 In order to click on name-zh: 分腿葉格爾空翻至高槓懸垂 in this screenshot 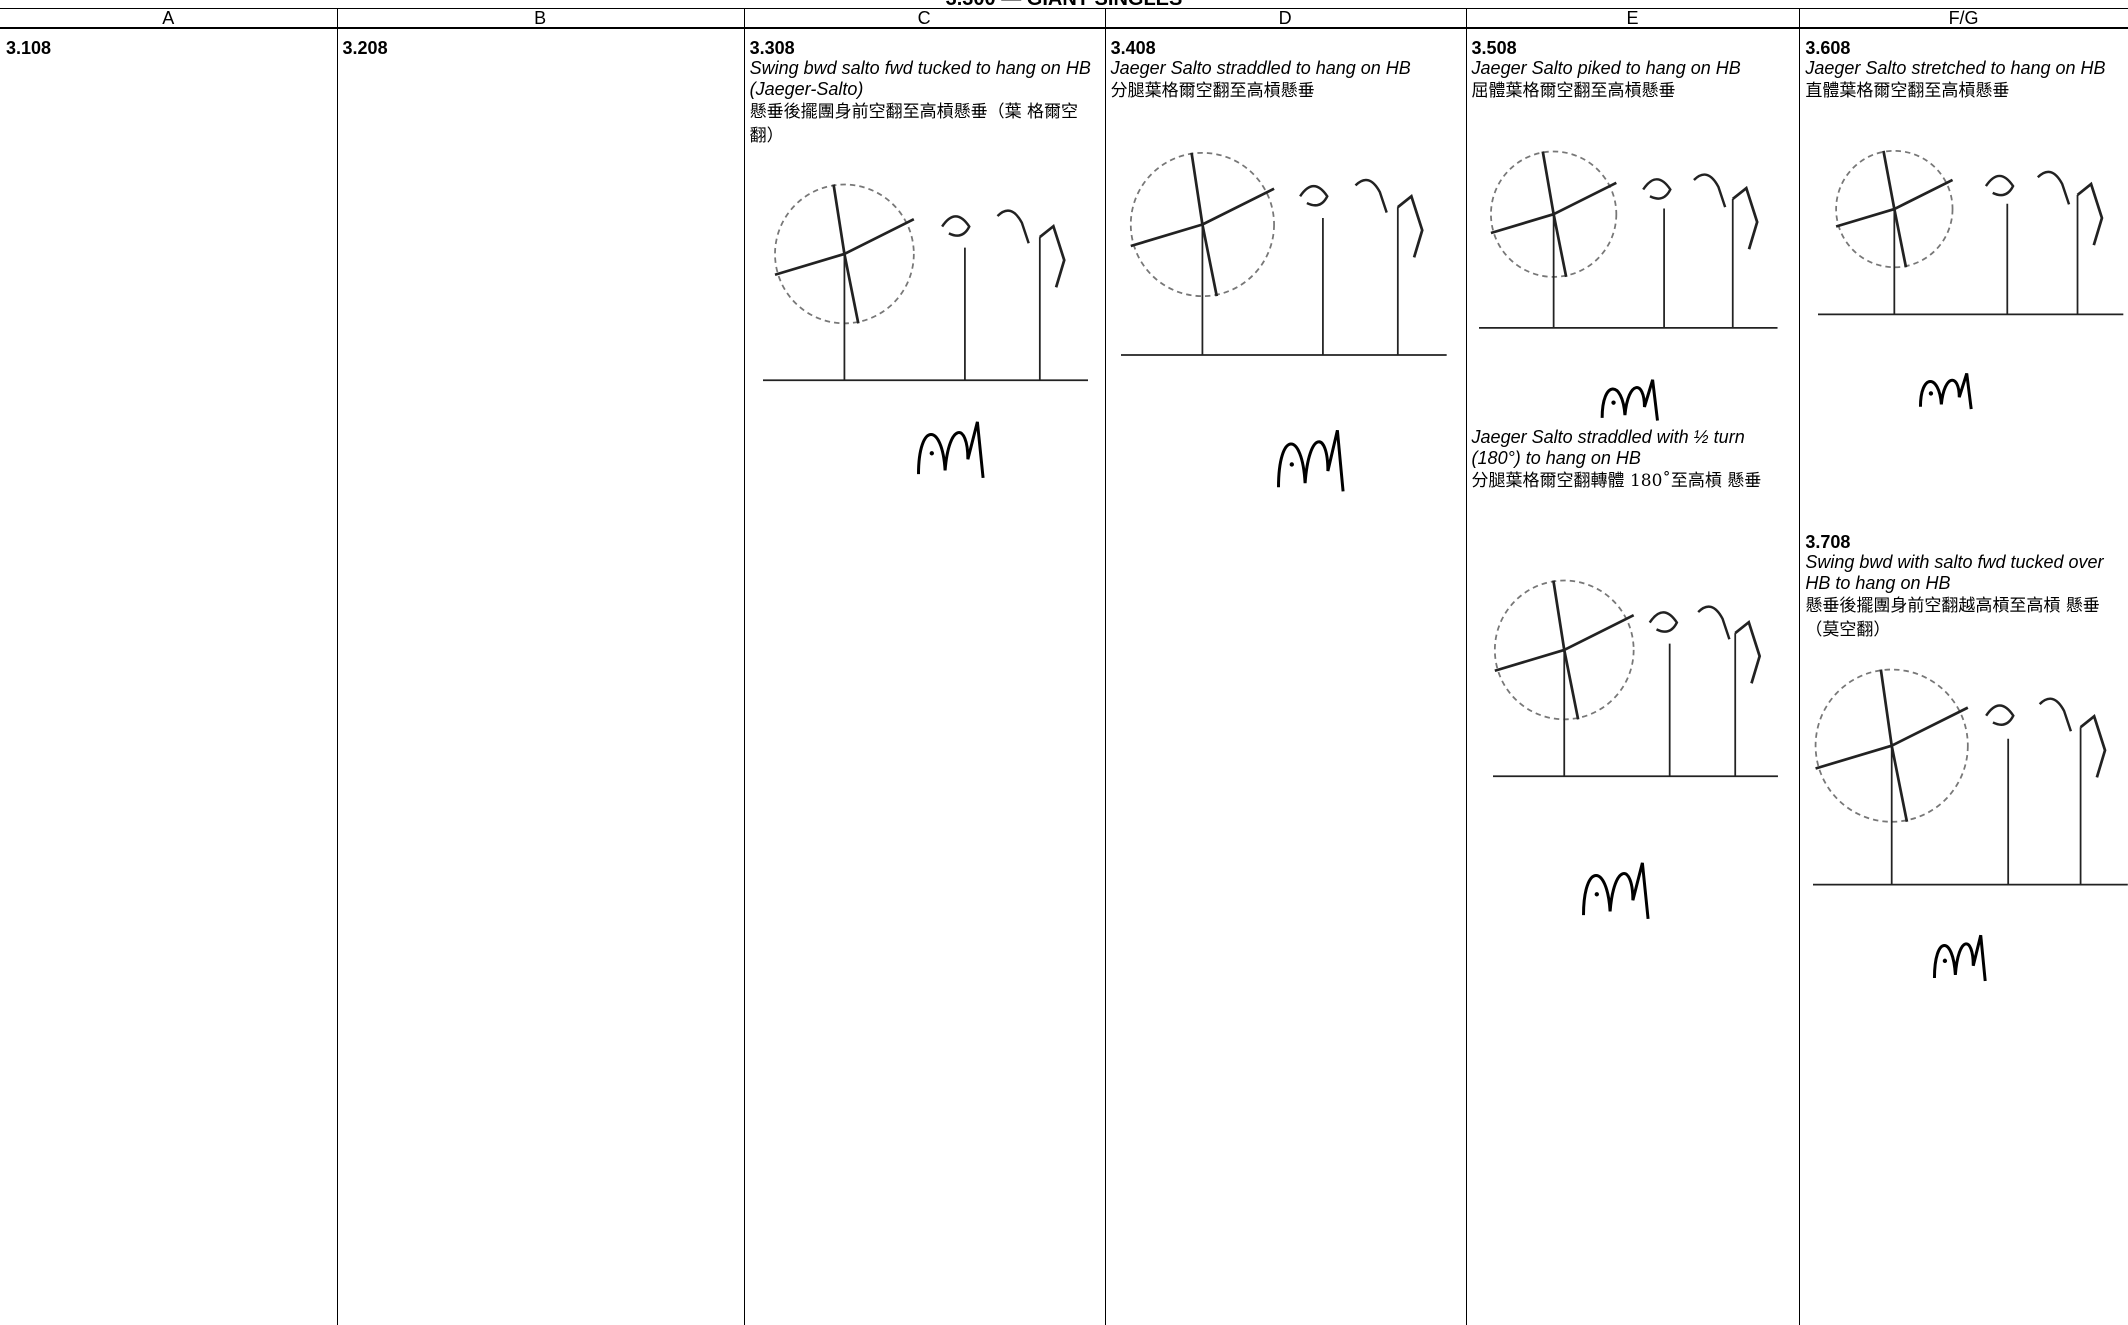, I will do `click(1212, 90)`.